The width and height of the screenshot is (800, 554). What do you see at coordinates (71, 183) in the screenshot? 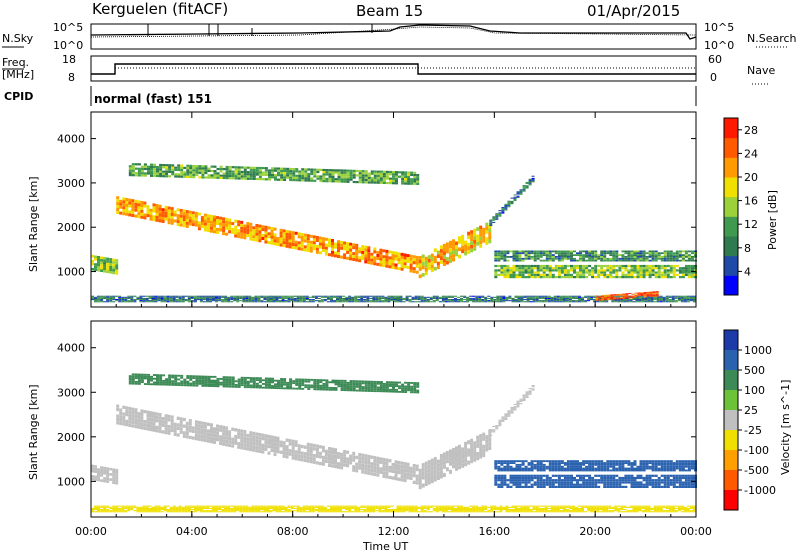
I see `y-tick-label: 3000` at bounding box center [71, 183].